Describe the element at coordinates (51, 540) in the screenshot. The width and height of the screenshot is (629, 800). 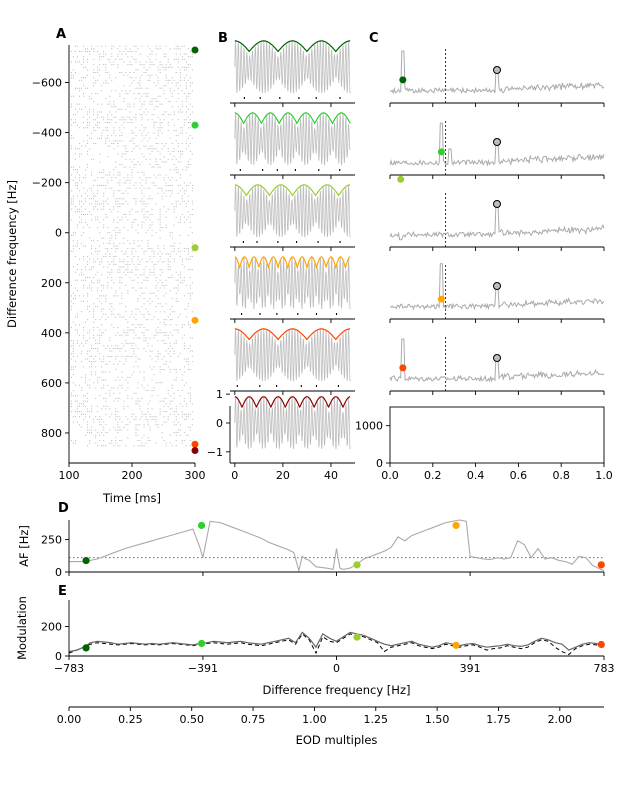
I see `y-tick-label: 250` at that location.